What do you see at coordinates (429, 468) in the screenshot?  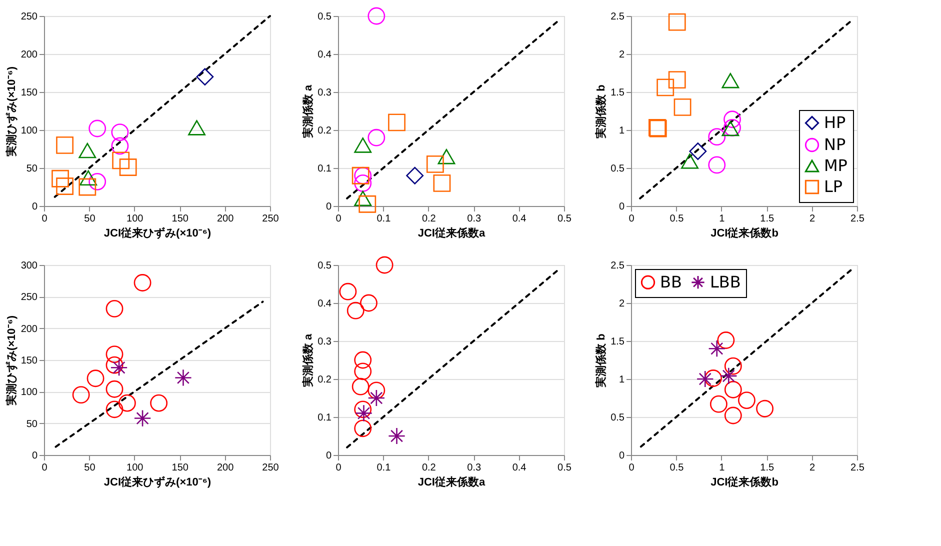 I see `x-tick-label: 0.2` at bounding box center [429, 468].